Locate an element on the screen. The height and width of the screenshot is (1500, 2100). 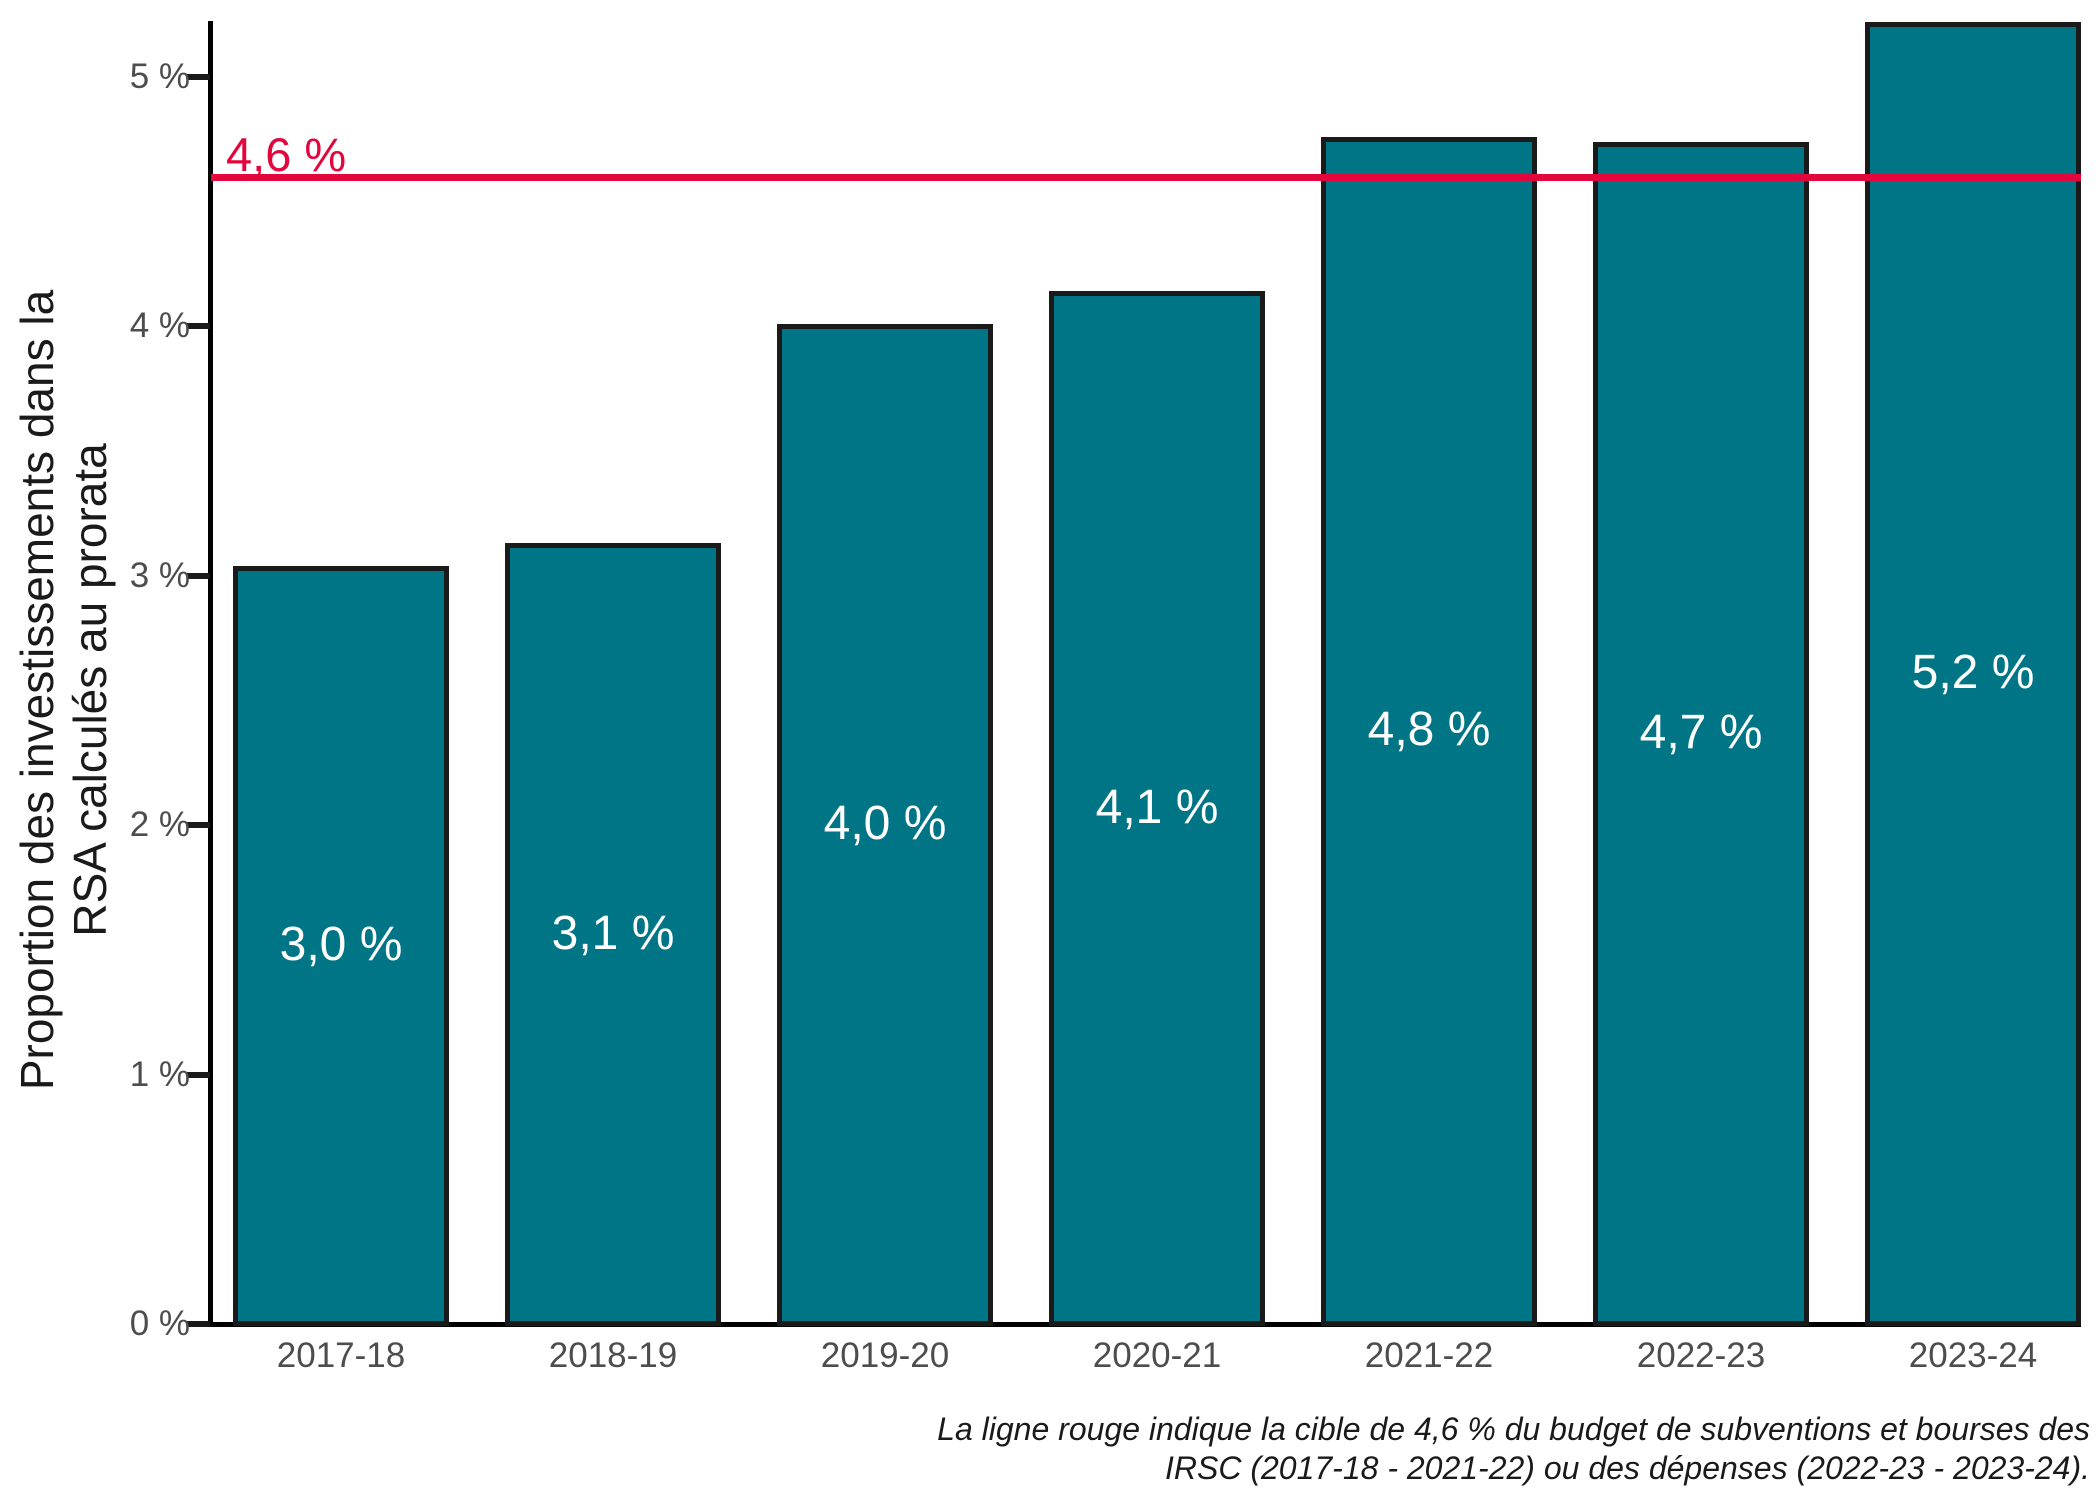
y-tick-label: 0 % is located at coordinates (159, 1323).